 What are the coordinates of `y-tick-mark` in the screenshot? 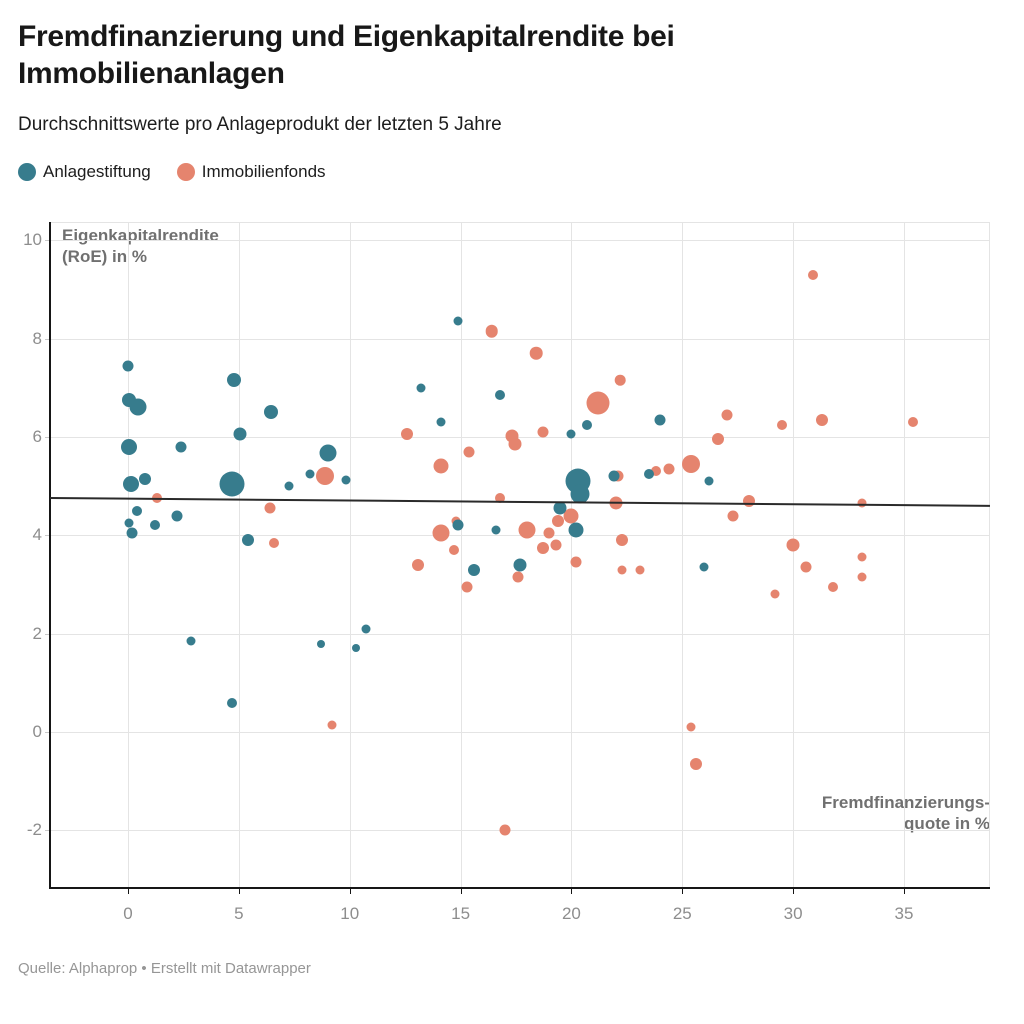 It's located at (47, 339).